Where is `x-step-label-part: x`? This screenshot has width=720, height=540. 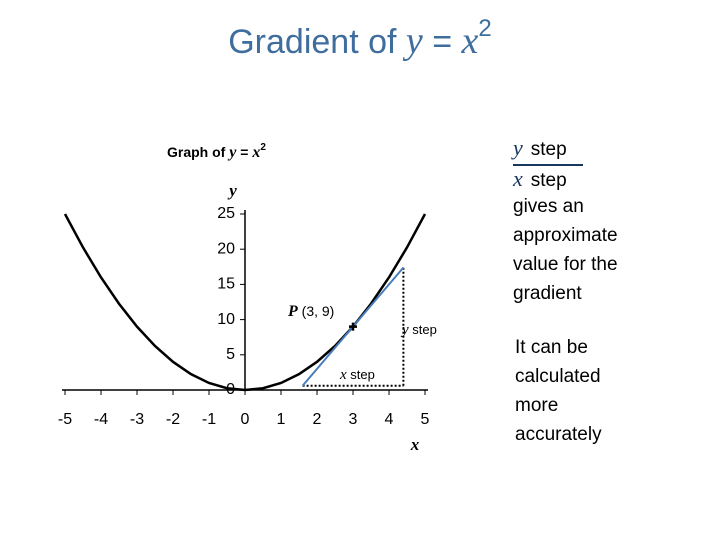
x-step-label-part: x is located at coordinates (343, 375).